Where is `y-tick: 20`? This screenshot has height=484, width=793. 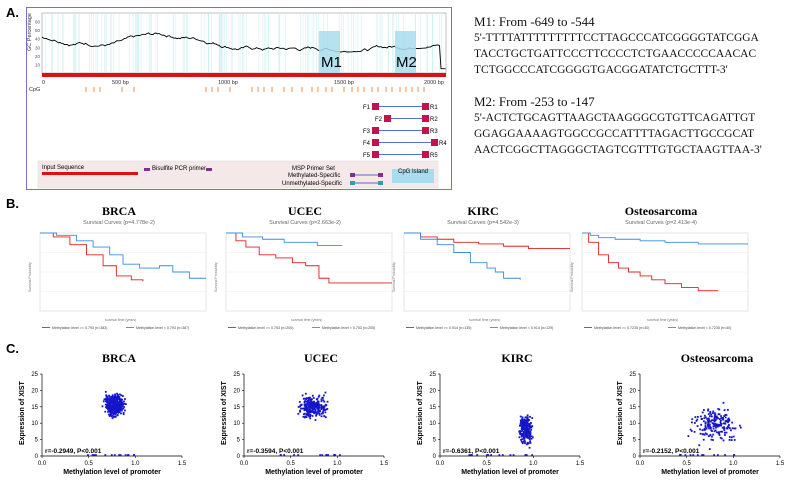 y-tick: 20 is located at coordinates (34, 391).